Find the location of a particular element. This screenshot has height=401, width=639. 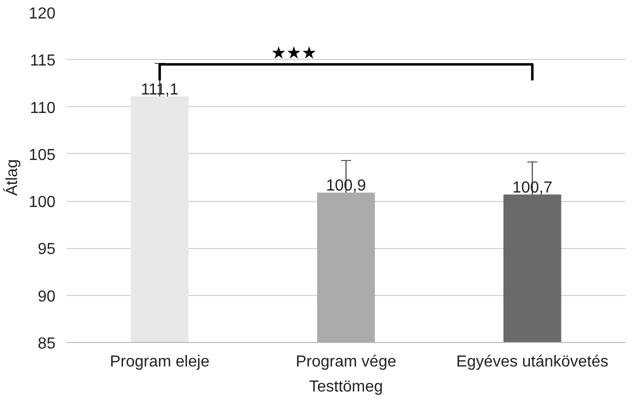

y-tick-label: 85 is located at coordinates (47, 344).